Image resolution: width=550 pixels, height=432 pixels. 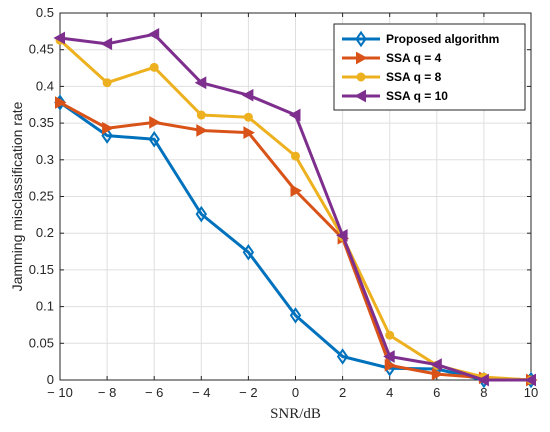 I want to click on y-tick-label: 0.15, so click(x=41, y=269).